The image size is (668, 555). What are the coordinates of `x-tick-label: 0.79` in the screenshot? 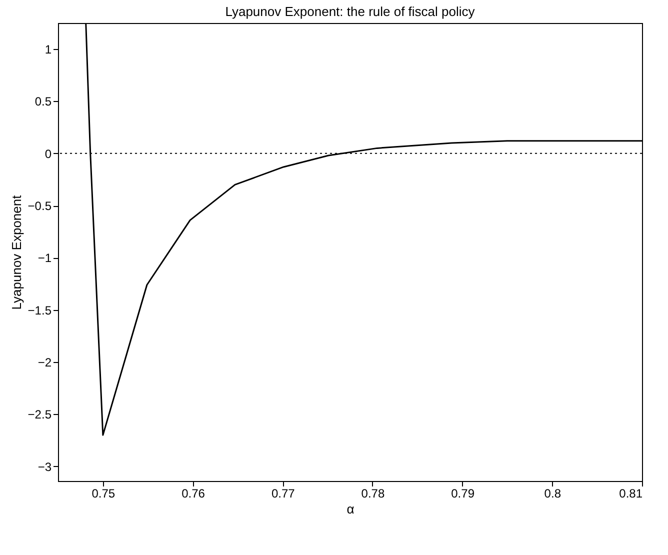 It's located at (463, 493).